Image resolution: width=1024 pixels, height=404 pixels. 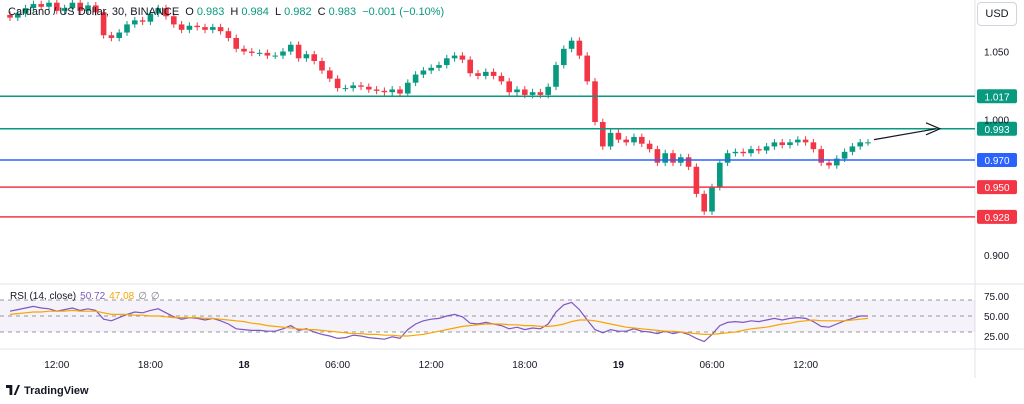 What do you see at coordinates (155, 296) in the screenshot?
I see `rsi-empty-2: ∅` at bounding box center [155, 296].